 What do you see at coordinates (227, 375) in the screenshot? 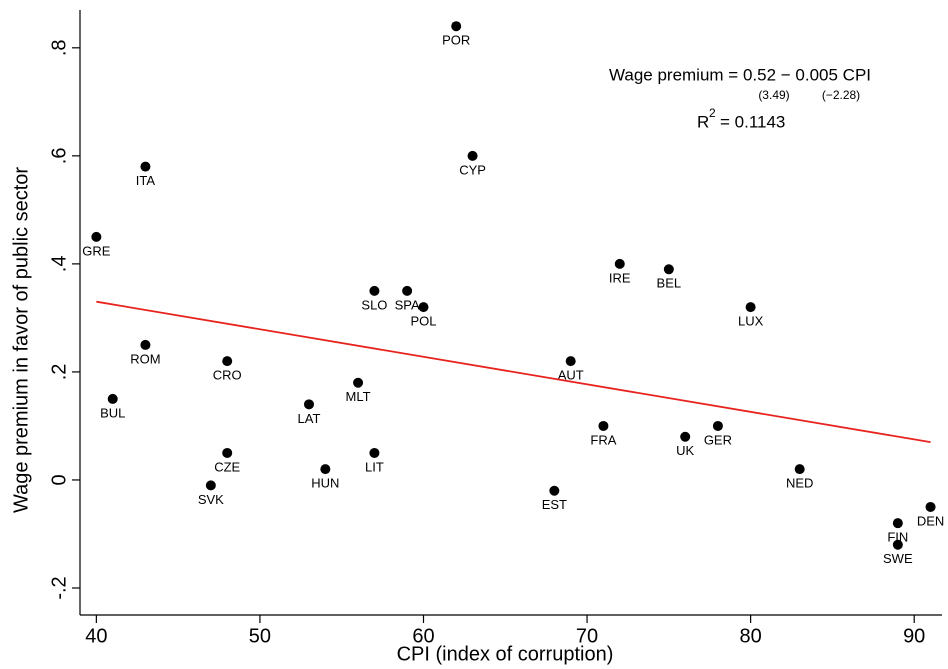
I see `point-label: CRO` at bounding box center [227, 375].